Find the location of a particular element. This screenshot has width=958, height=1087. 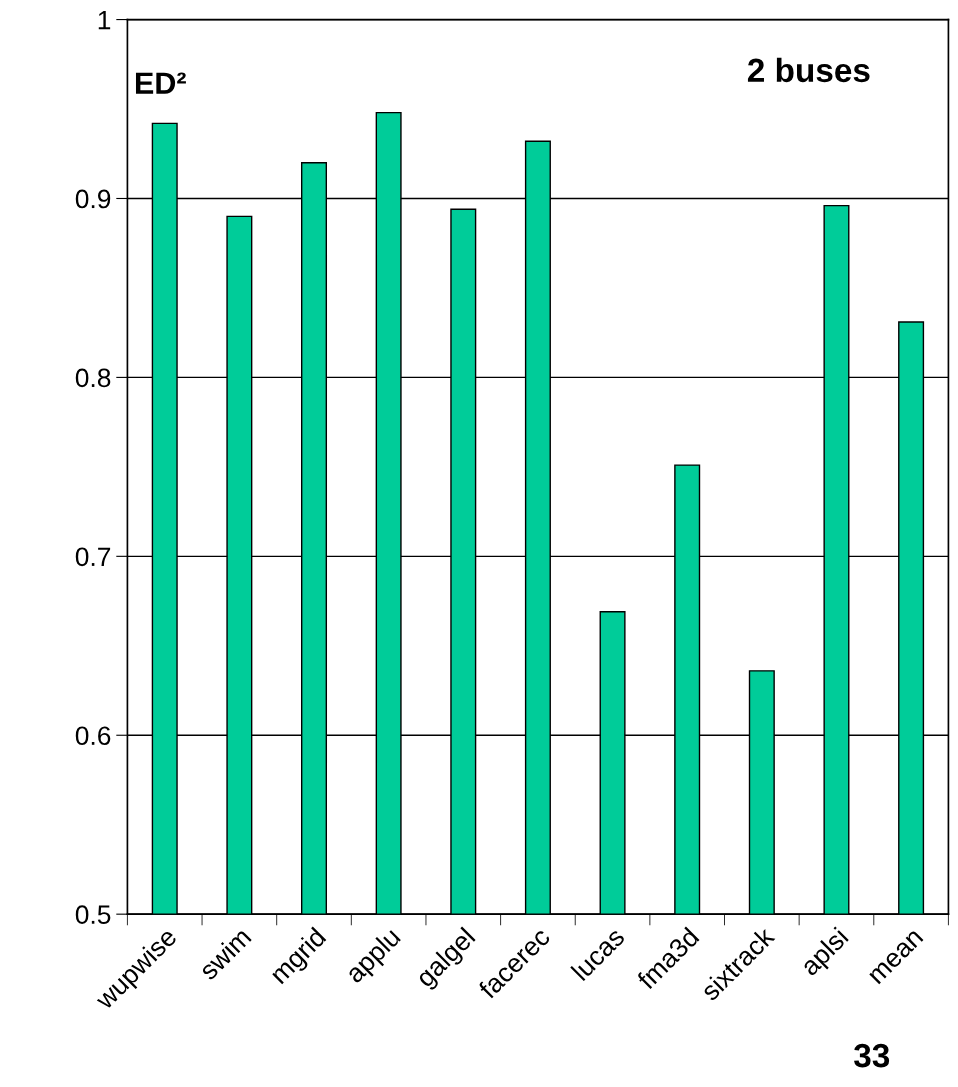

annotation: 2 buses is located at coordinates (808, 70).